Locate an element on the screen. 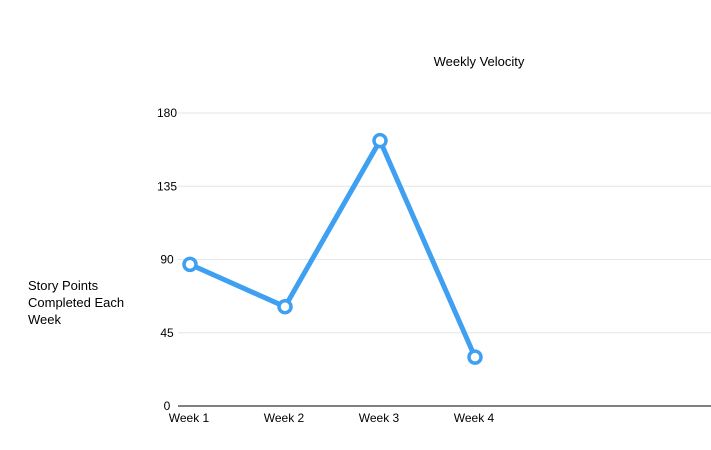 This screenshot has width=711, height=450. y-tick-label: 180 is located at coordinates (167, 113).